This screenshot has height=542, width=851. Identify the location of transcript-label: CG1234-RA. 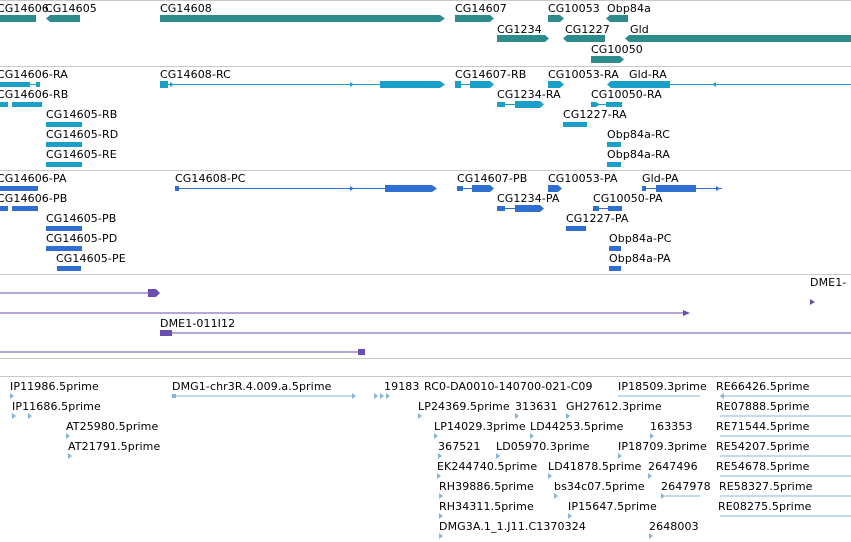
(529, 94).